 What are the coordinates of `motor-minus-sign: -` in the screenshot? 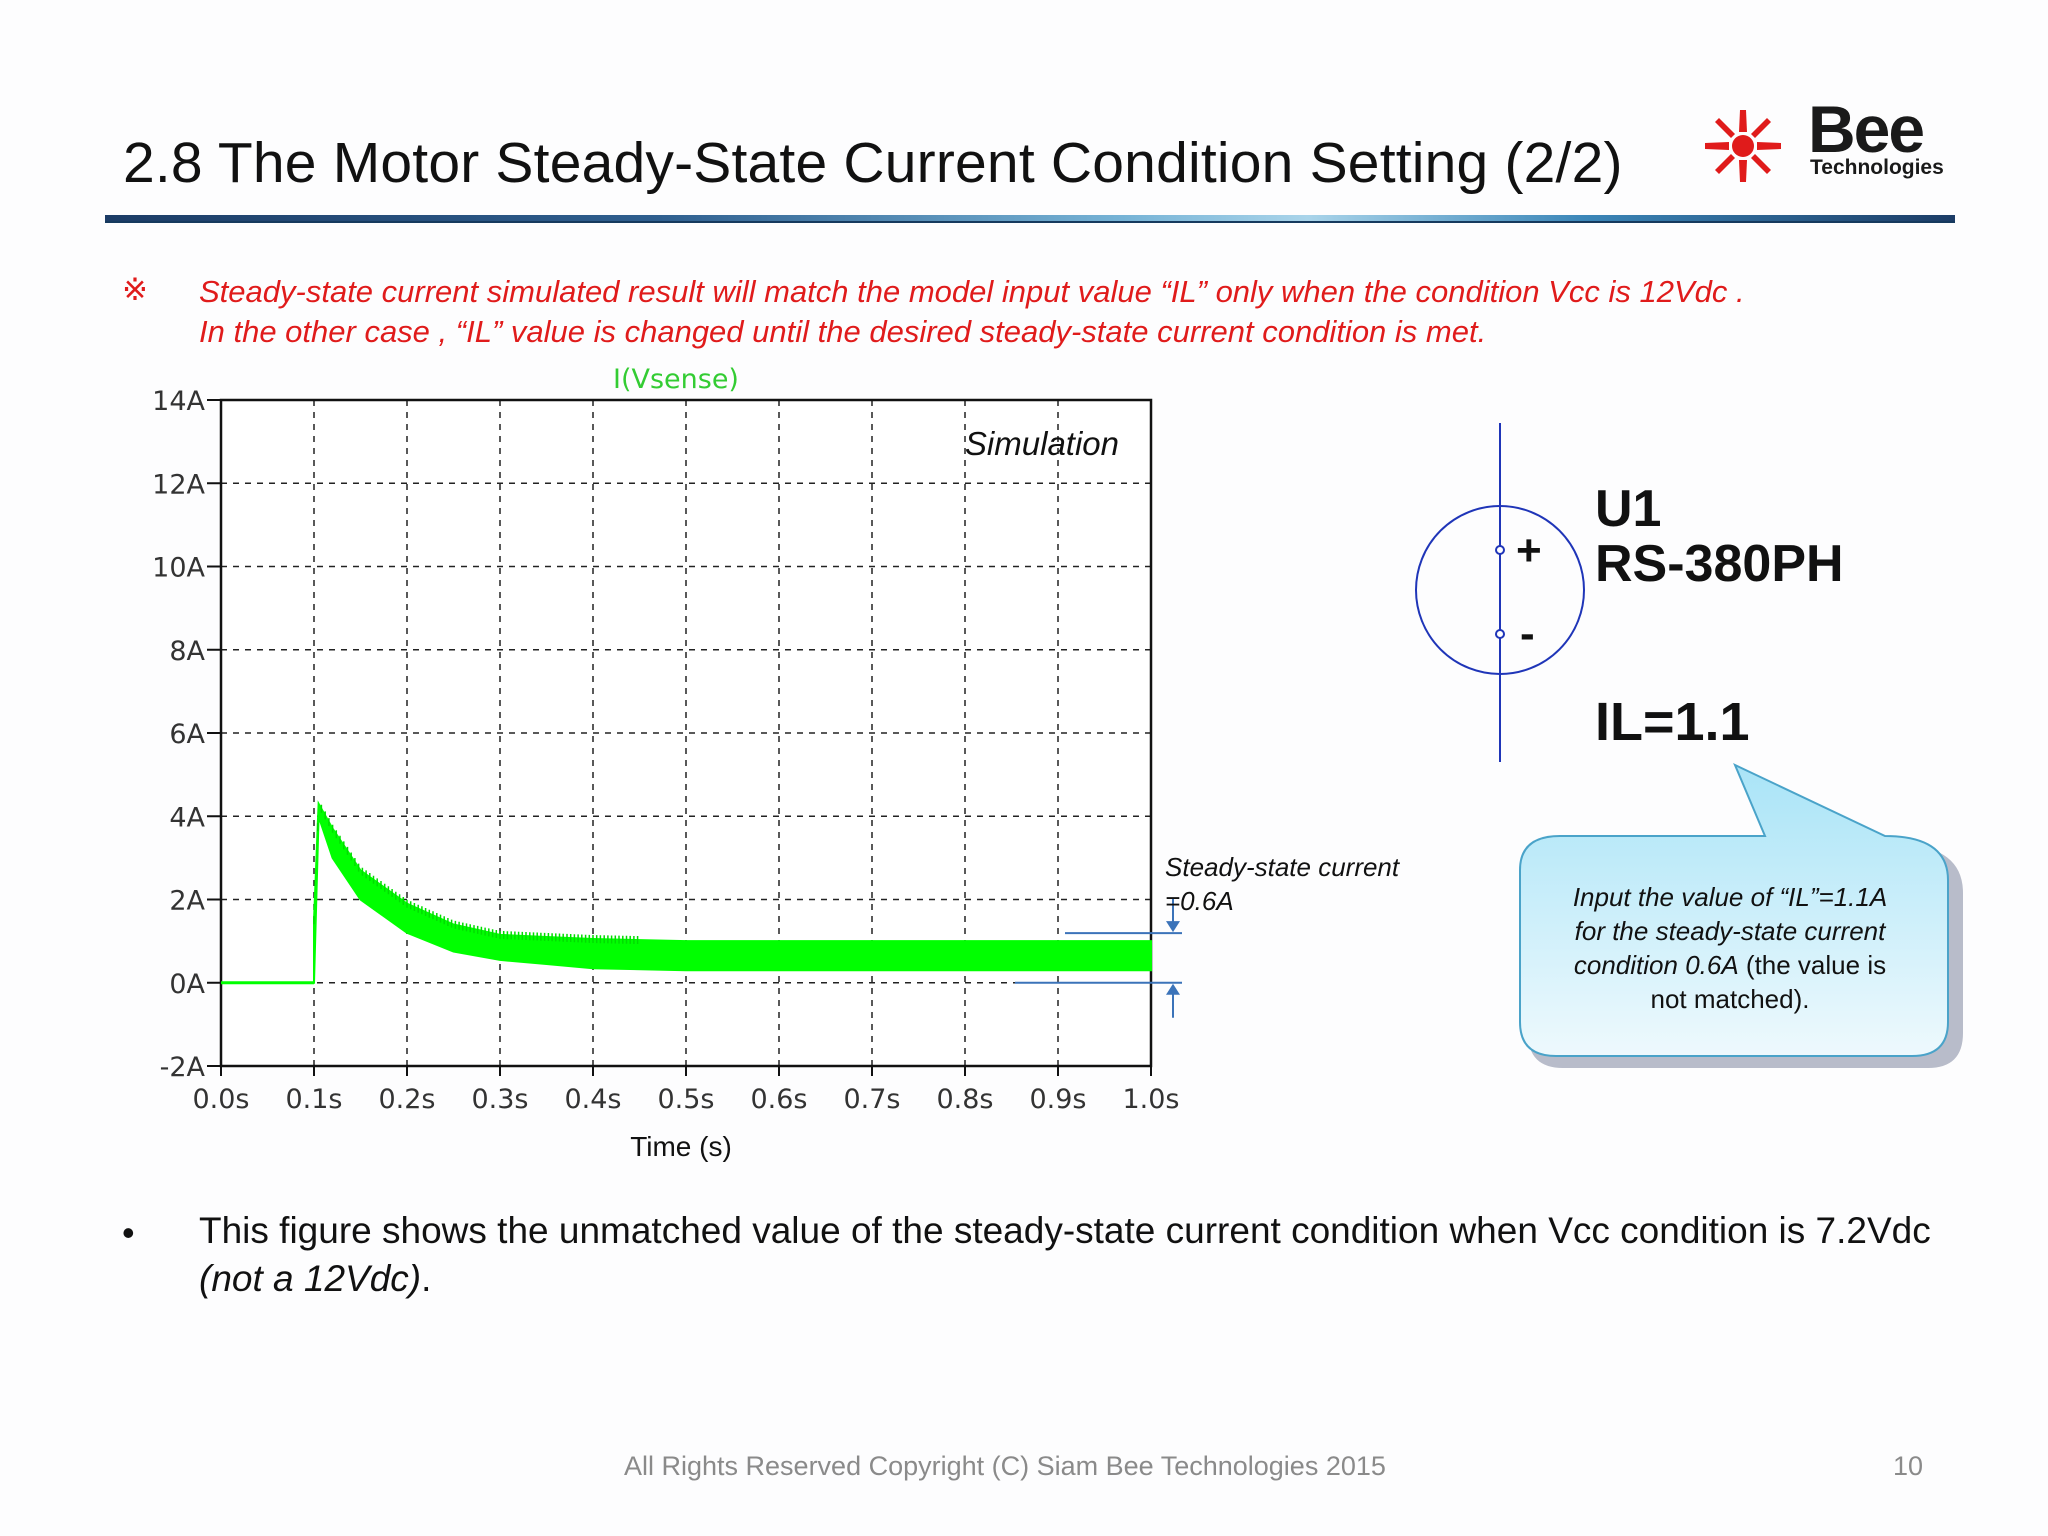 It's located at (1527, 633).